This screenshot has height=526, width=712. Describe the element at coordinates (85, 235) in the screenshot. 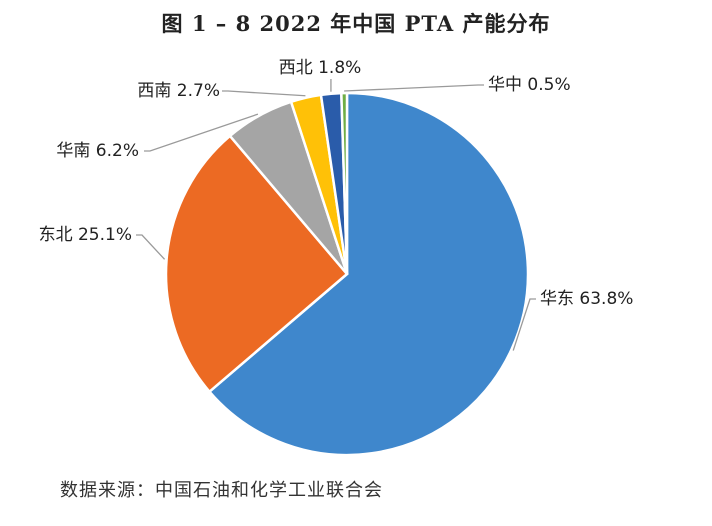

I see `slice-label-2: 东北 25.1%` at that location.